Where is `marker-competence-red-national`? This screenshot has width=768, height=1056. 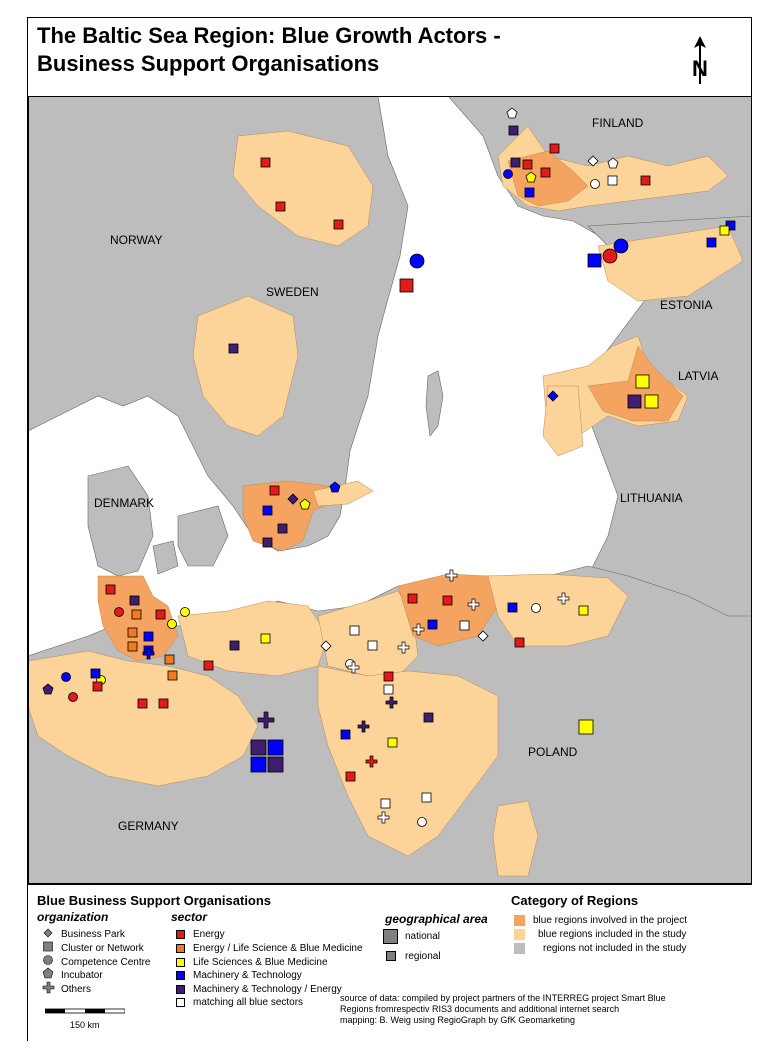
marker-competence-red-national is located at coordinates (610, 256).